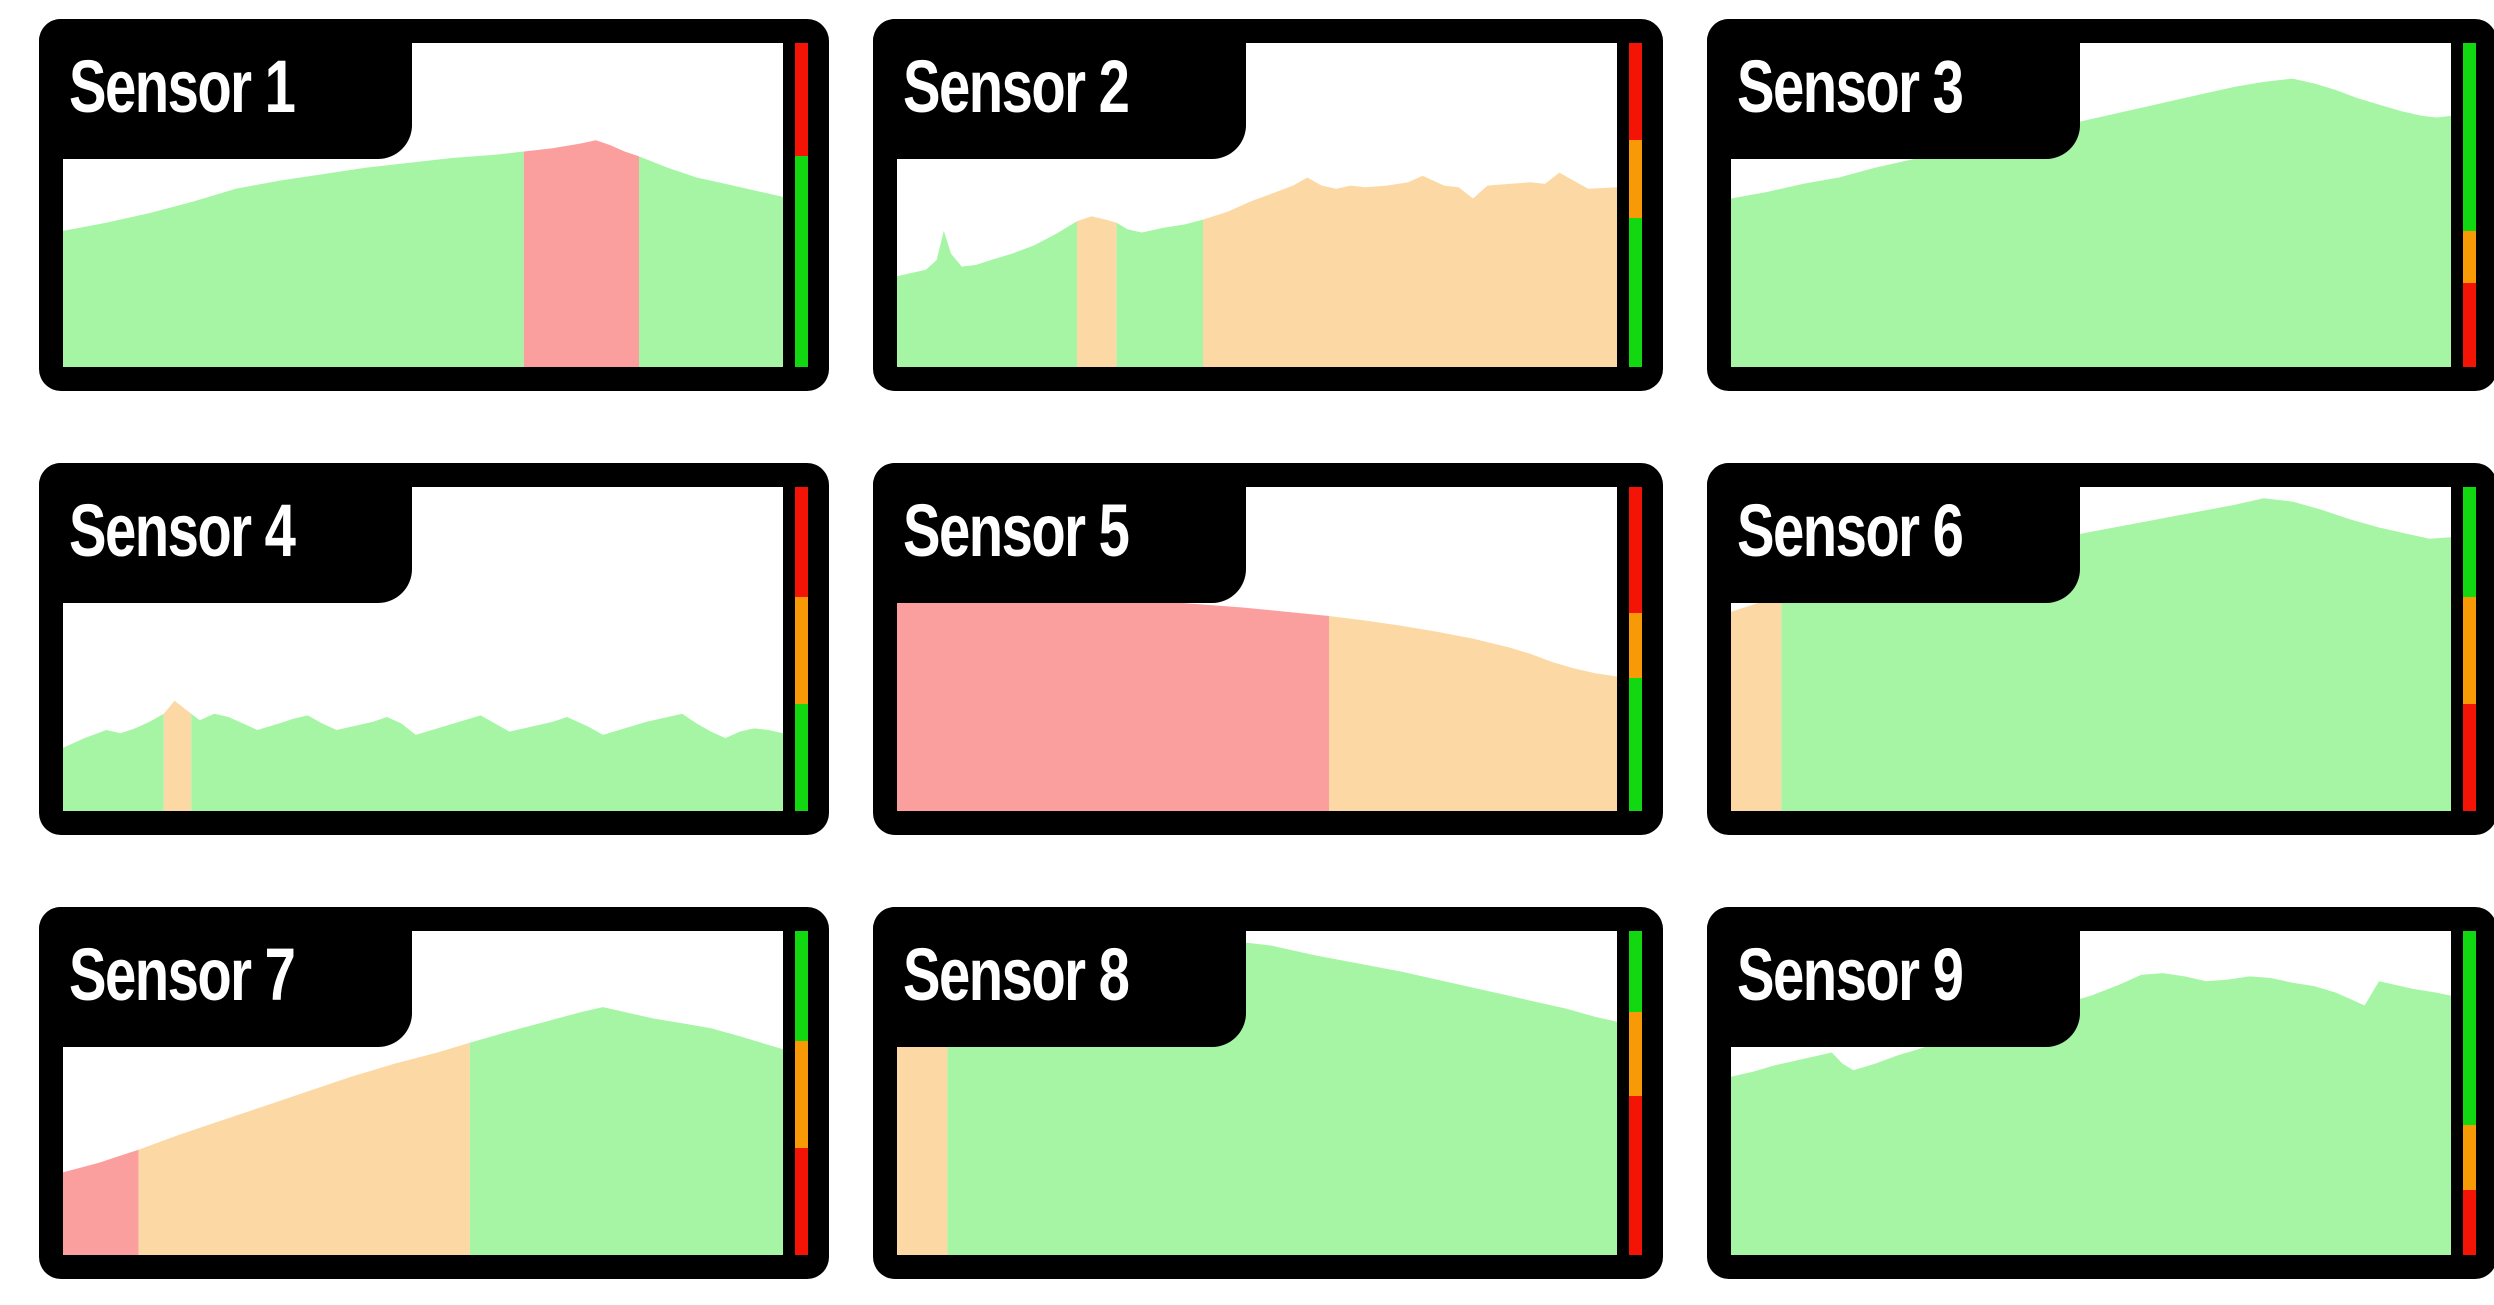 This screenshot has height=1305, width=2494. I want to click on panel-title-plate: Sensor 1, so click(225, 89).